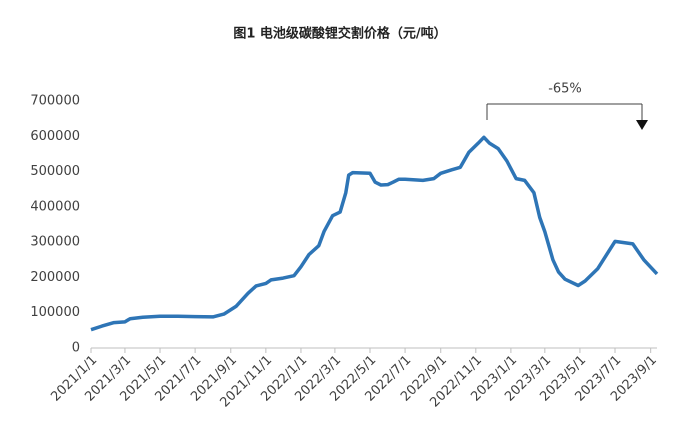 The height and width of the screenshot is (441, 693). What do you see at coordinates (55, 277) in the screenshot?
I see `y-tick-label: 200000` at bounding box center [55, 277].